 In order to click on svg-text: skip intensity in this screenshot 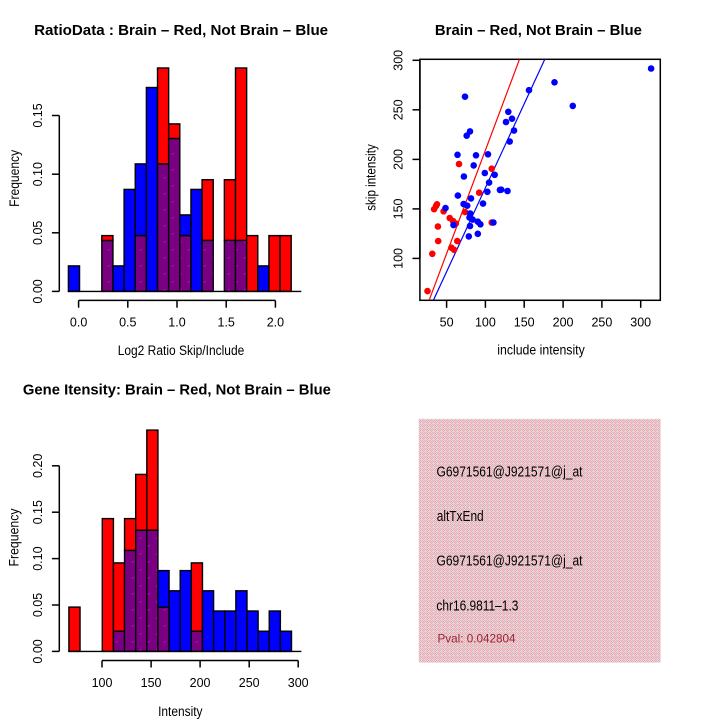, I will do `click(371, 177)`.